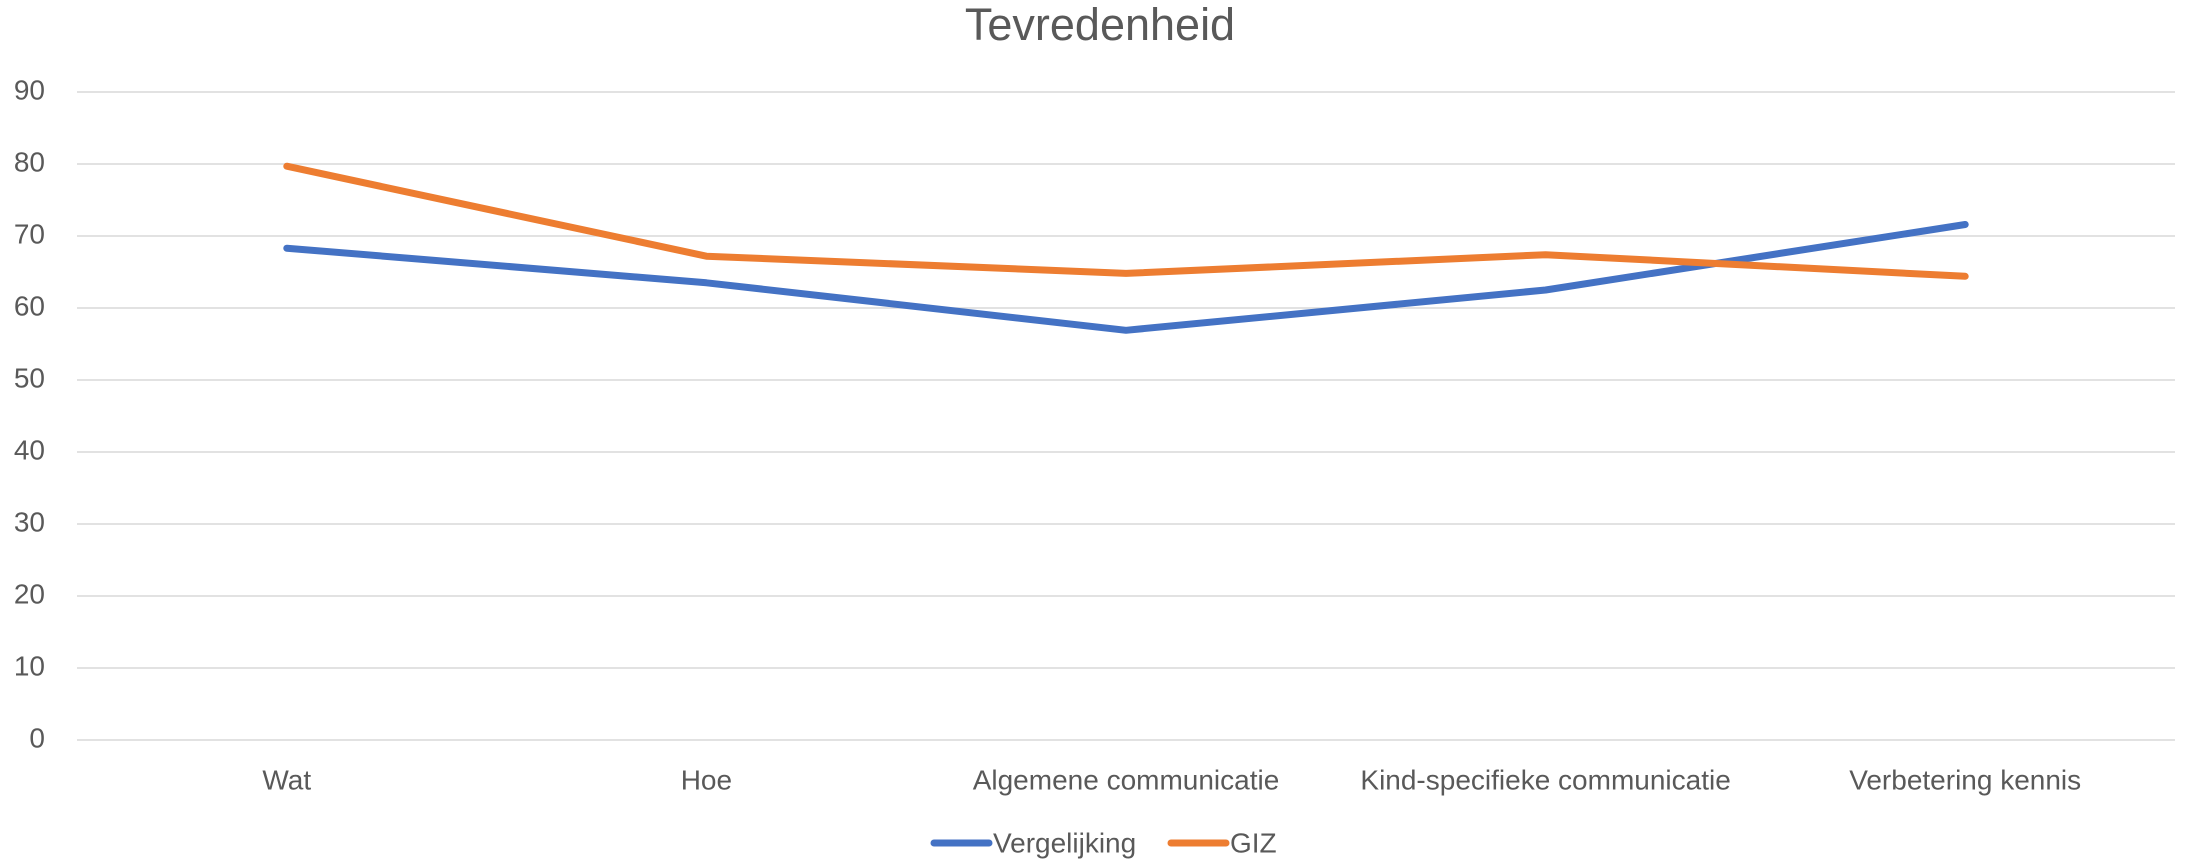 This screenshot has width=2186, height=862. I want to click on y-tick-label: 70, so click(29, 233).